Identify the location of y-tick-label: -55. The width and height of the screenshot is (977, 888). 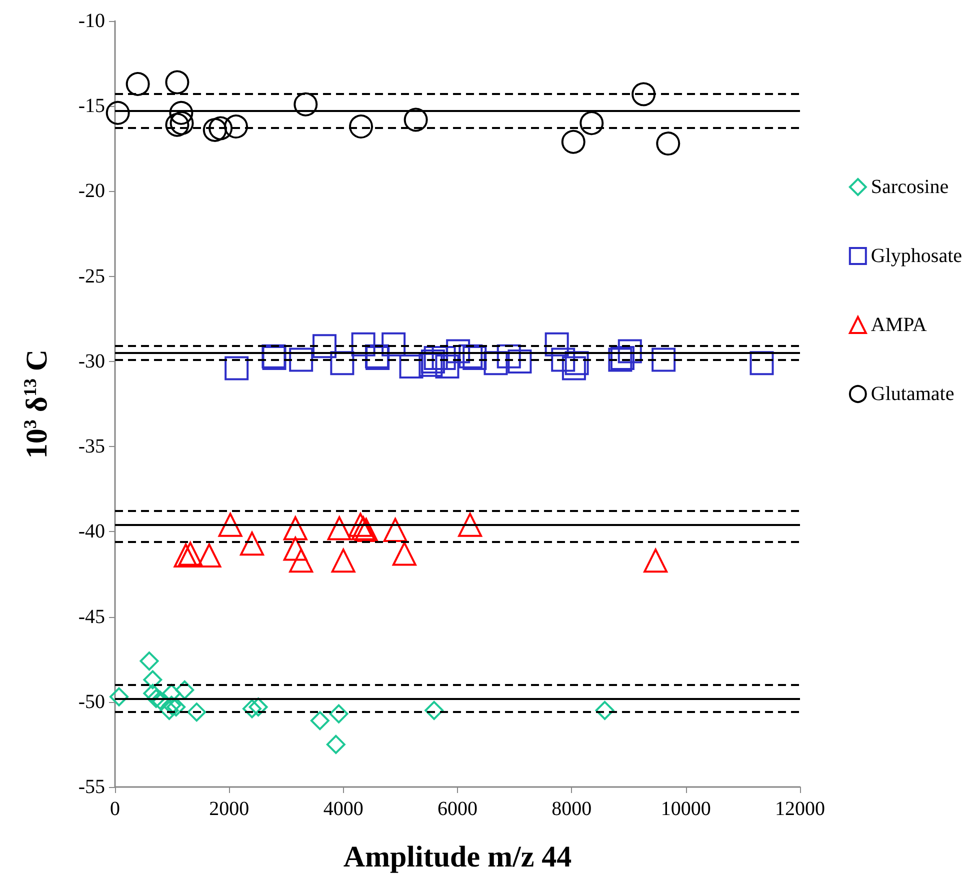
(91, 787).